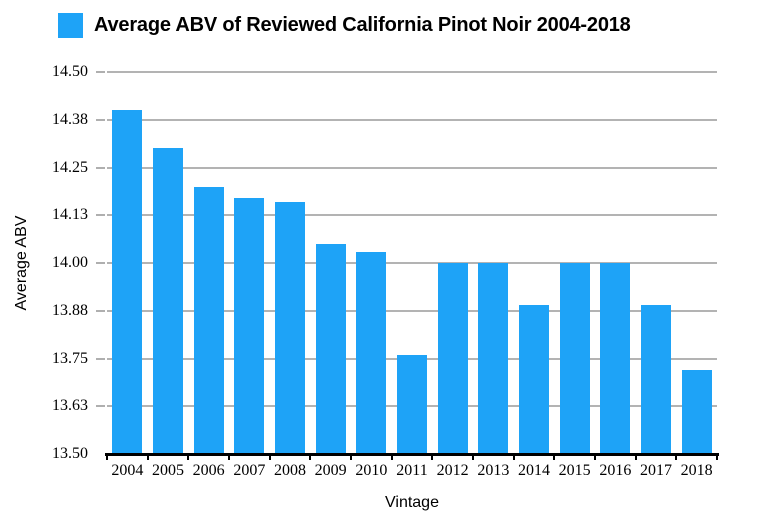 Image resolution: width=776 pixels, height=532 pixels. I want to click on x-tick-label: 2006, so click(208, 470).